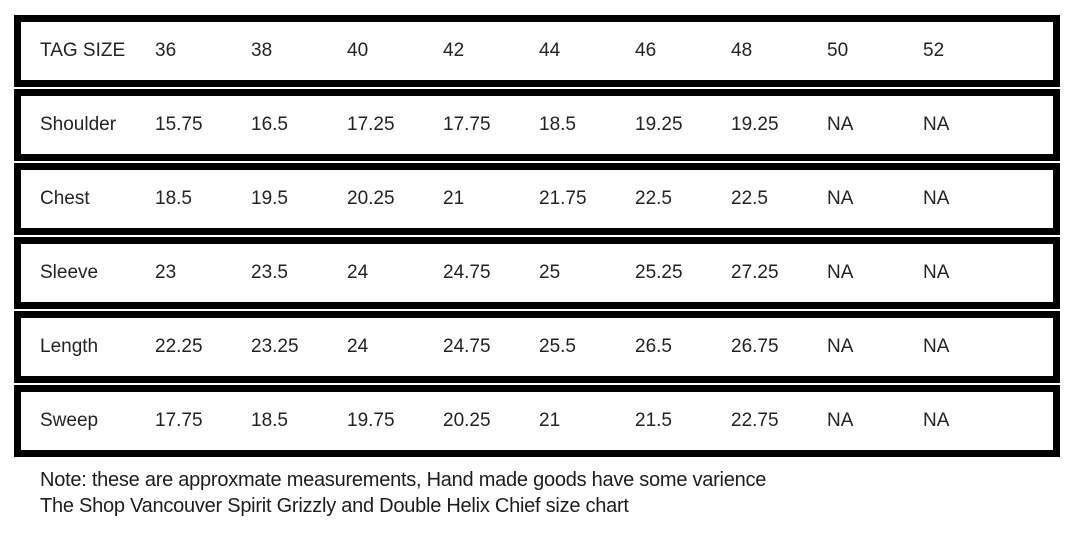 This screenshot has width=1074, height=538. I want to click on header-size-cell: 40, so click(358, 50).